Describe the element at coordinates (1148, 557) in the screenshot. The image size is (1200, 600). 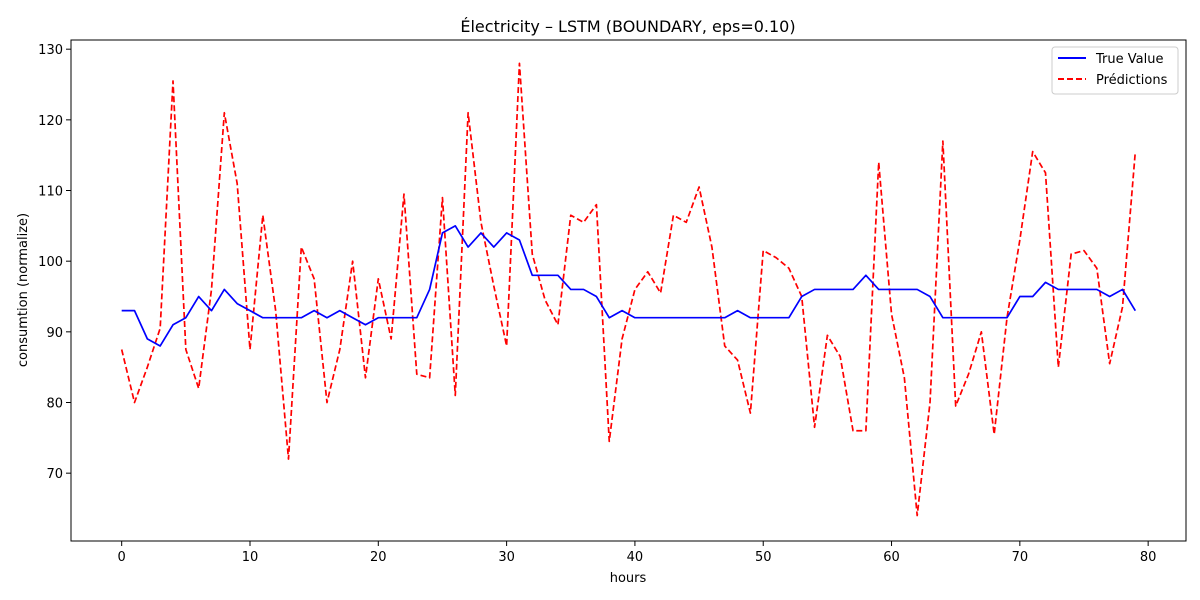
I see `x-tick-label: 80` at that location.